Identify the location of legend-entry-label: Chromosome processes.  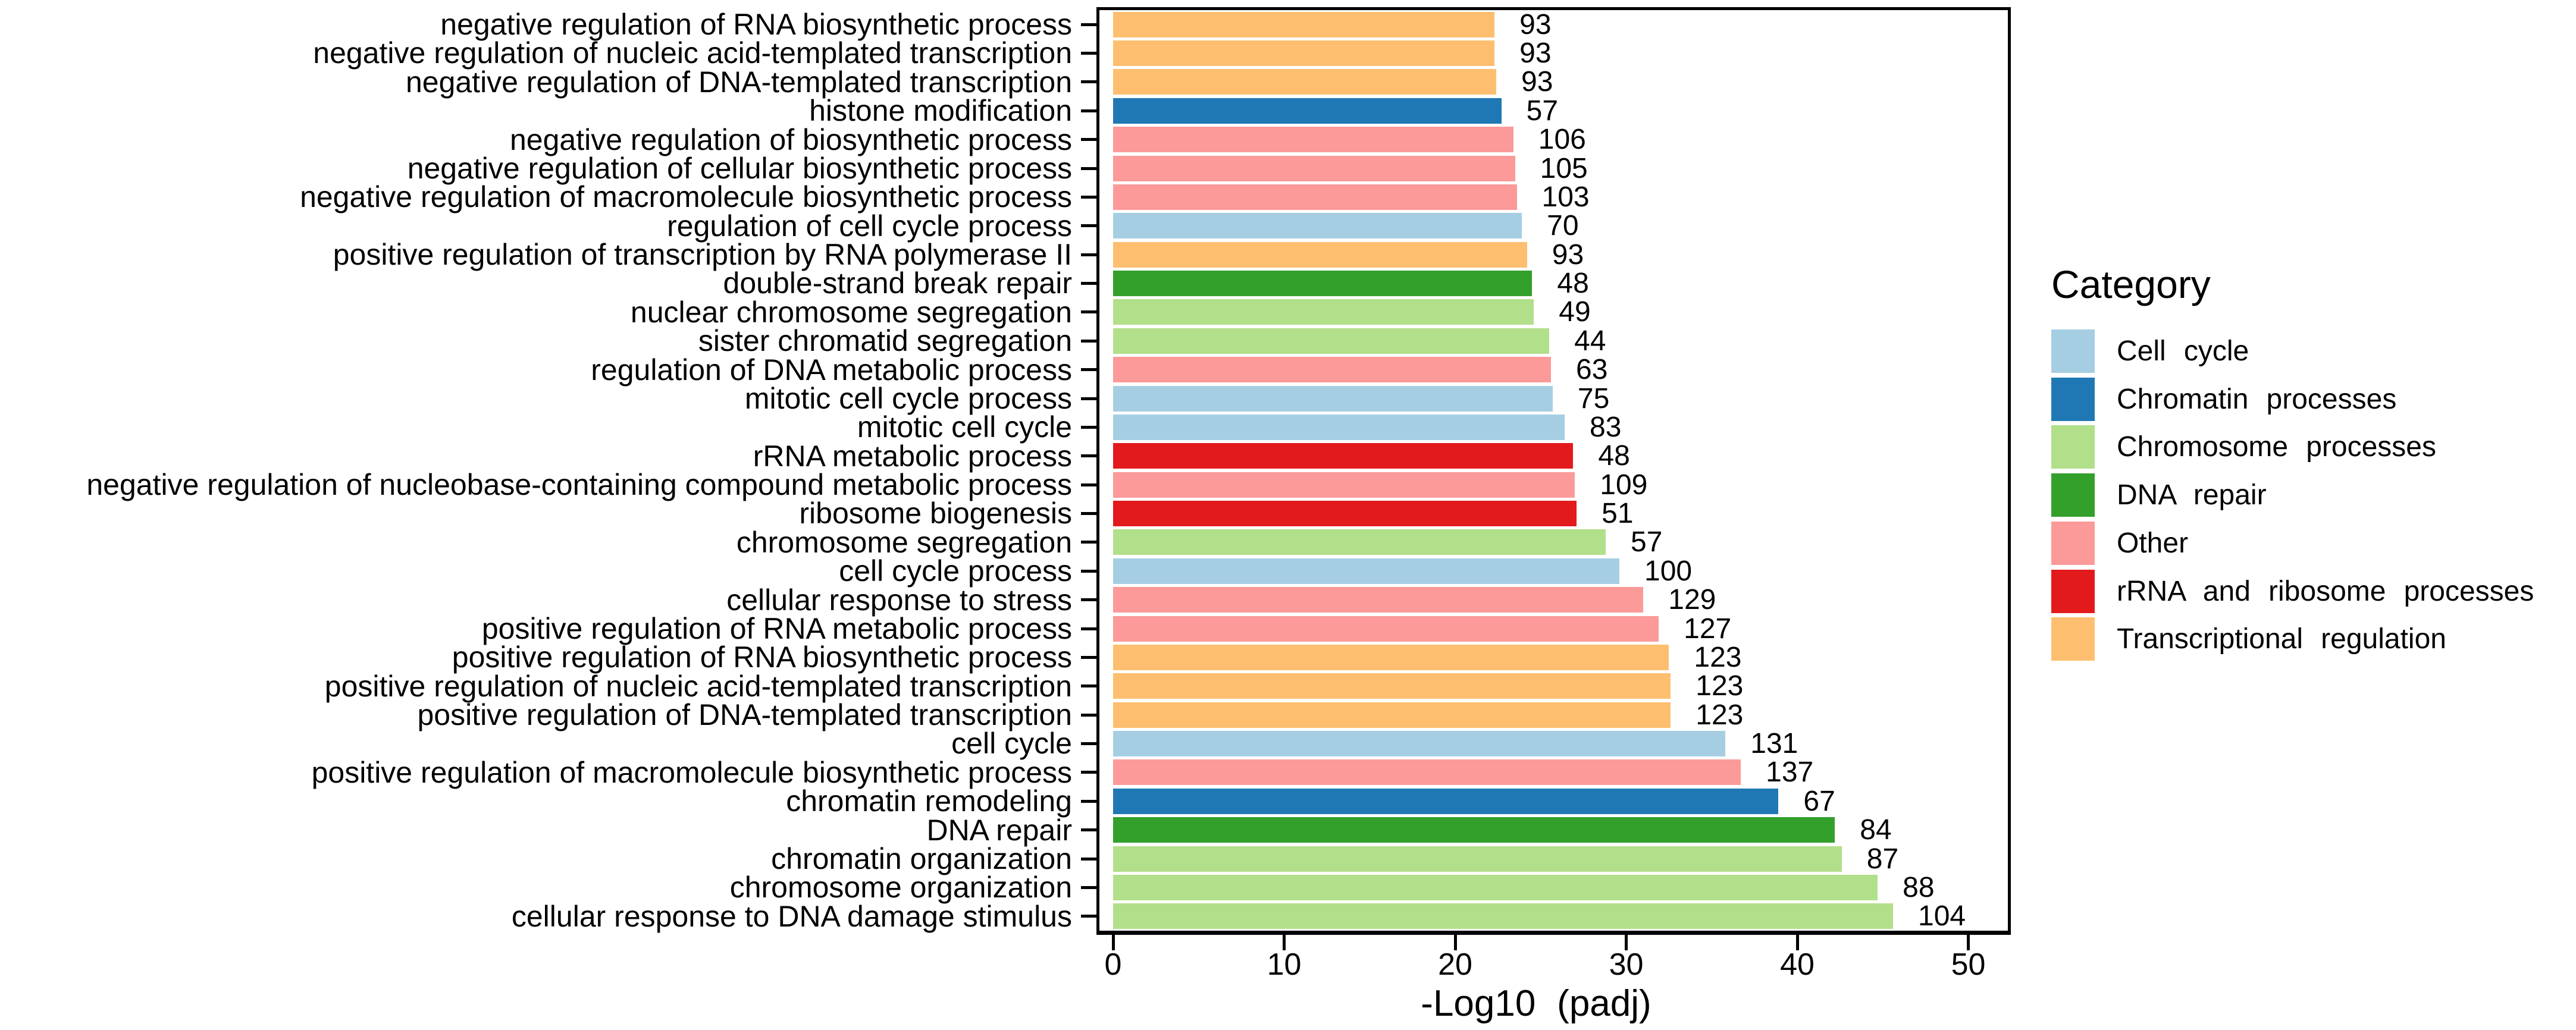
(2276, 447).